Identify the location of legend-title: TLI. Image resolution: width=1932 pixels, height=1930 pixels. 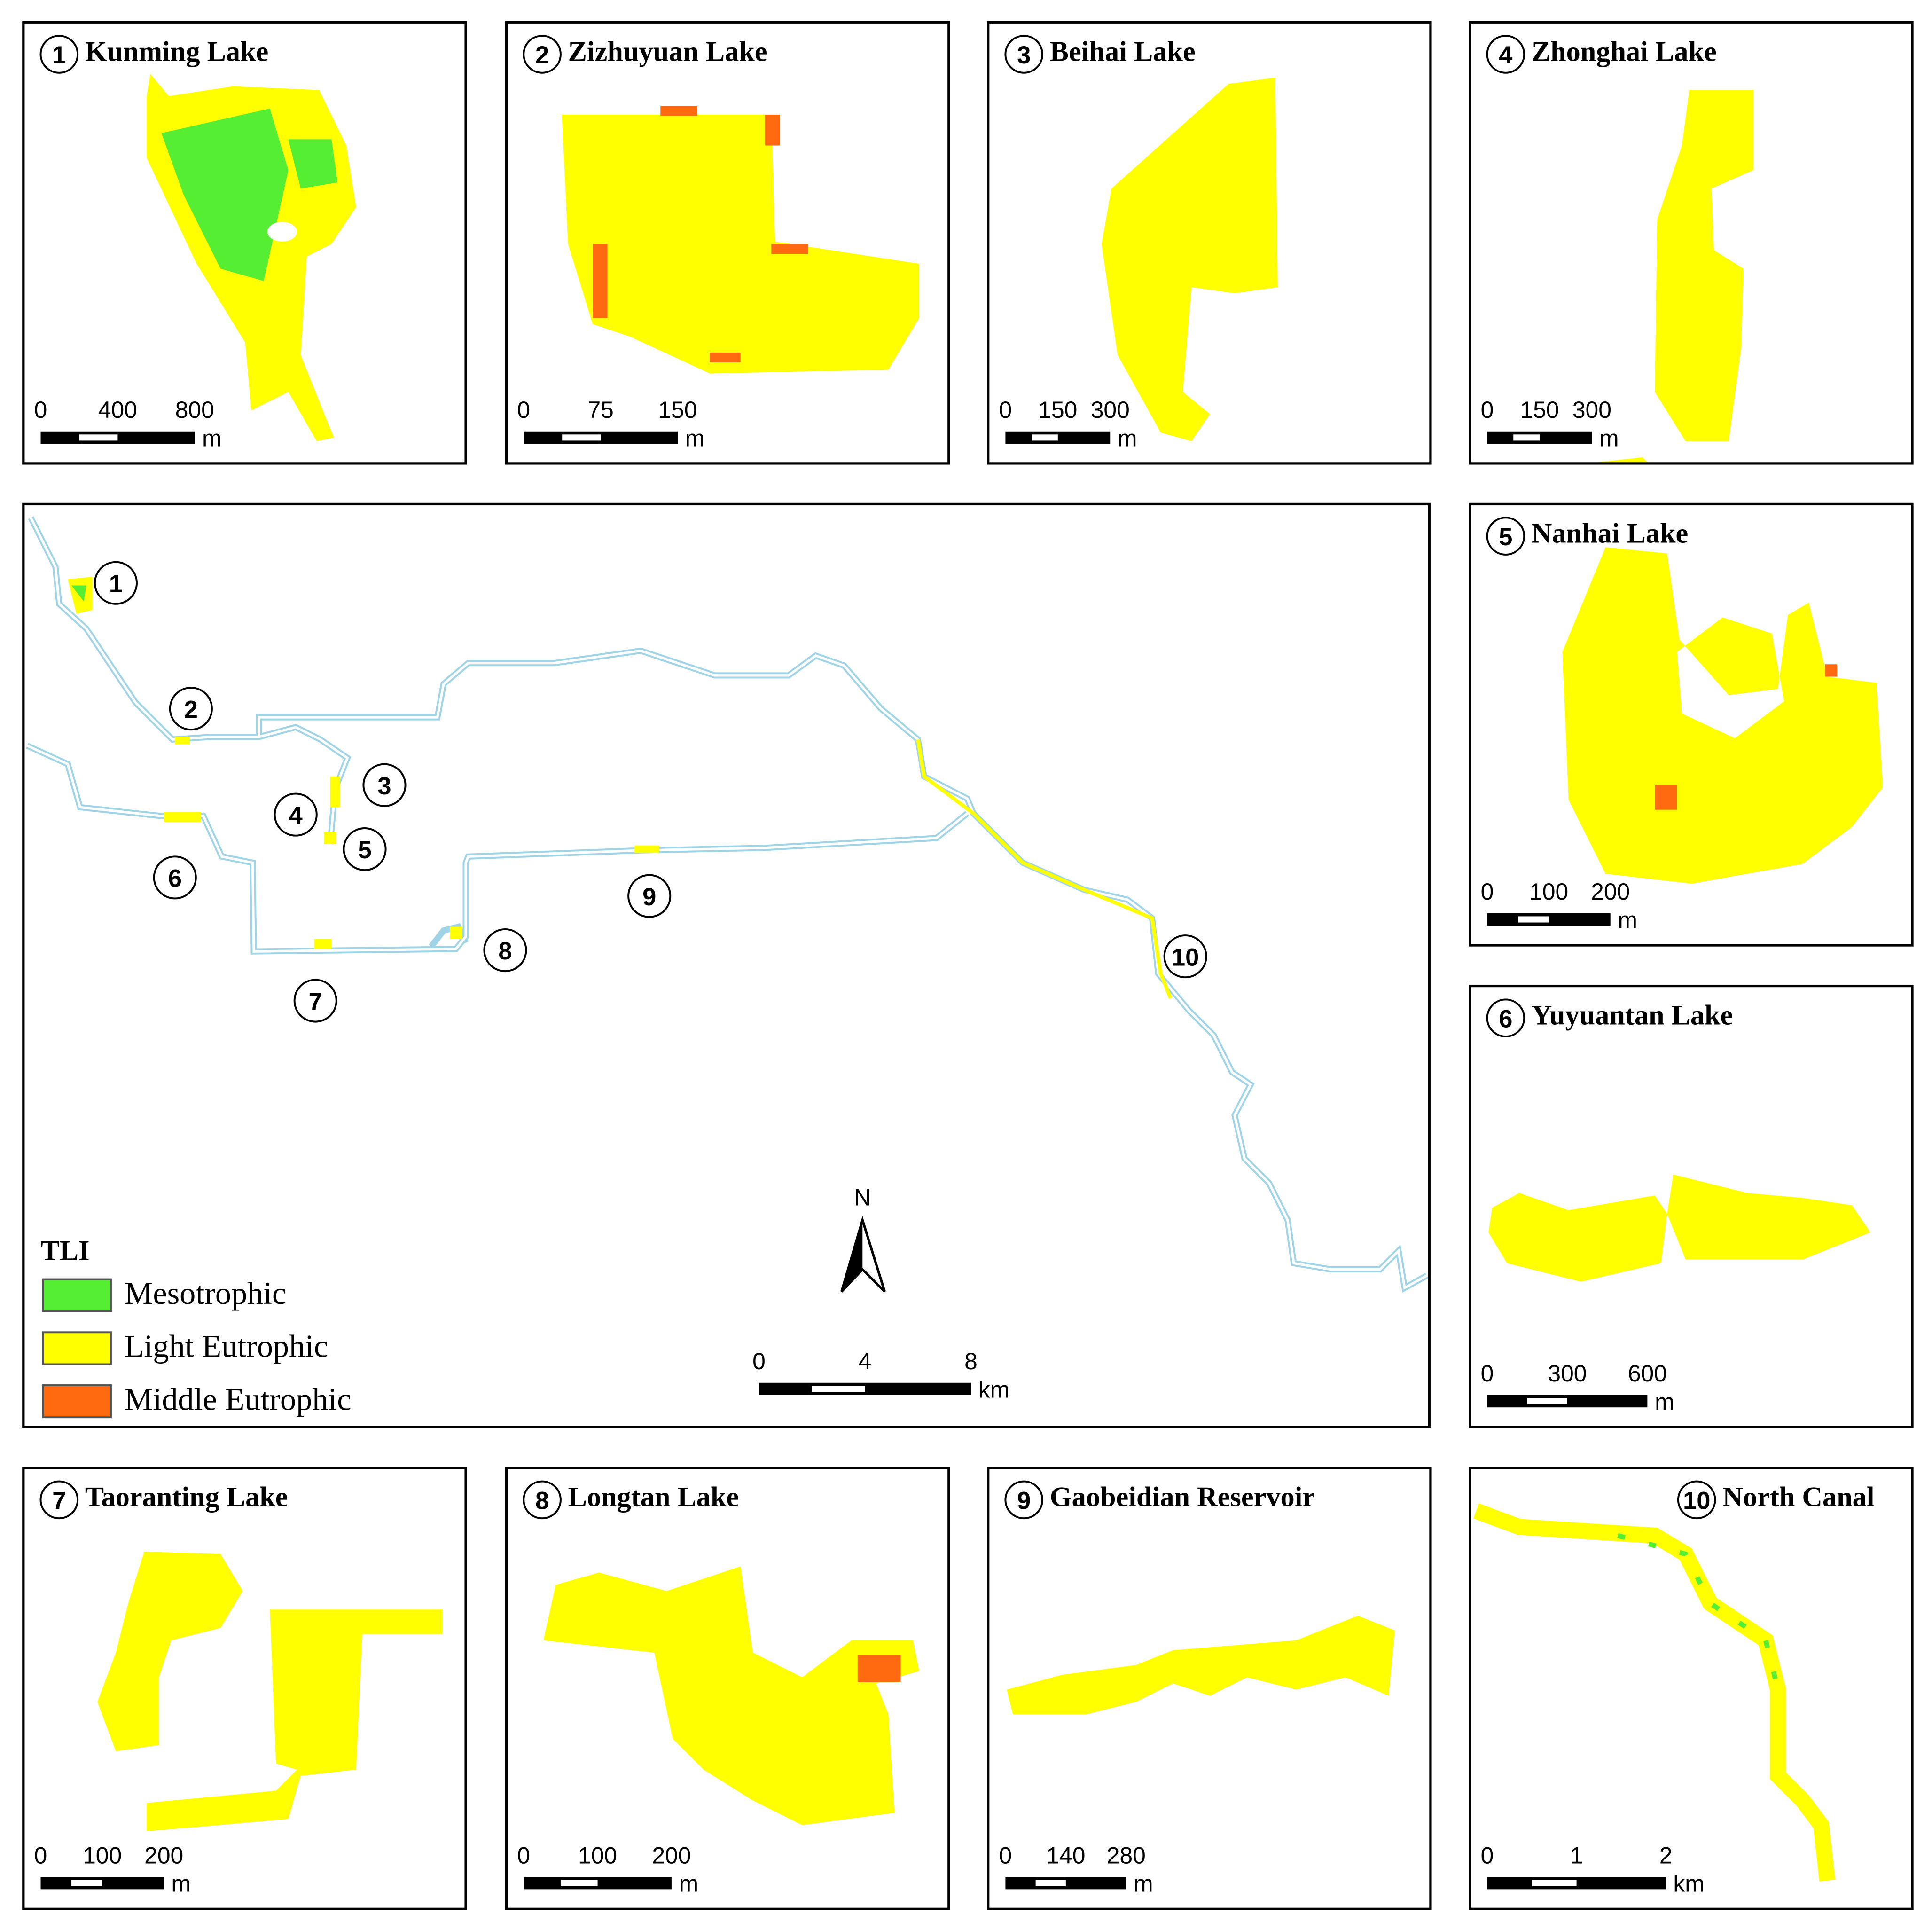
(65, 1250).